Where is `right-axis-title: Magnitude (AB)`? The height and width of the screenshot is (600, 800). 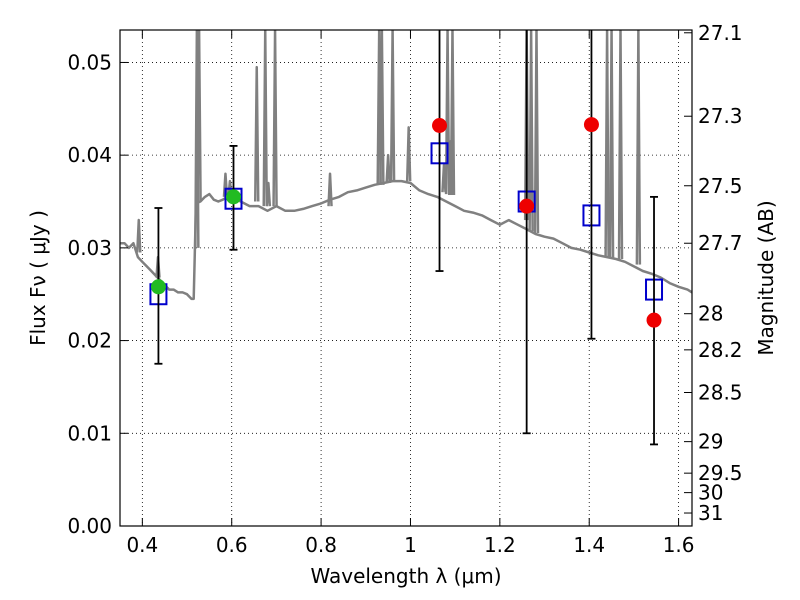 right-axis-title: Magnitude (AB) is located at coordinates (766, 277).